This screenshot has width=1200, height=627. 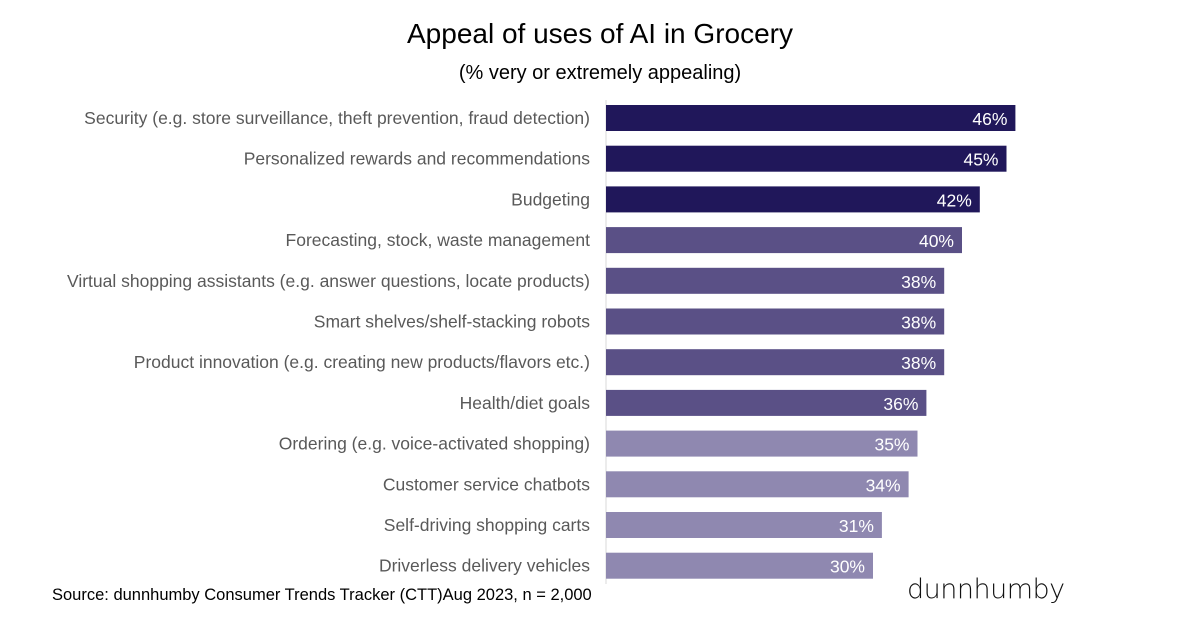 What do you see at coordinates (434, 444) in the screenshot?
I see `category-label: Ordering (e.g. voice-activated shopping)` at bounding box center [434, 444].